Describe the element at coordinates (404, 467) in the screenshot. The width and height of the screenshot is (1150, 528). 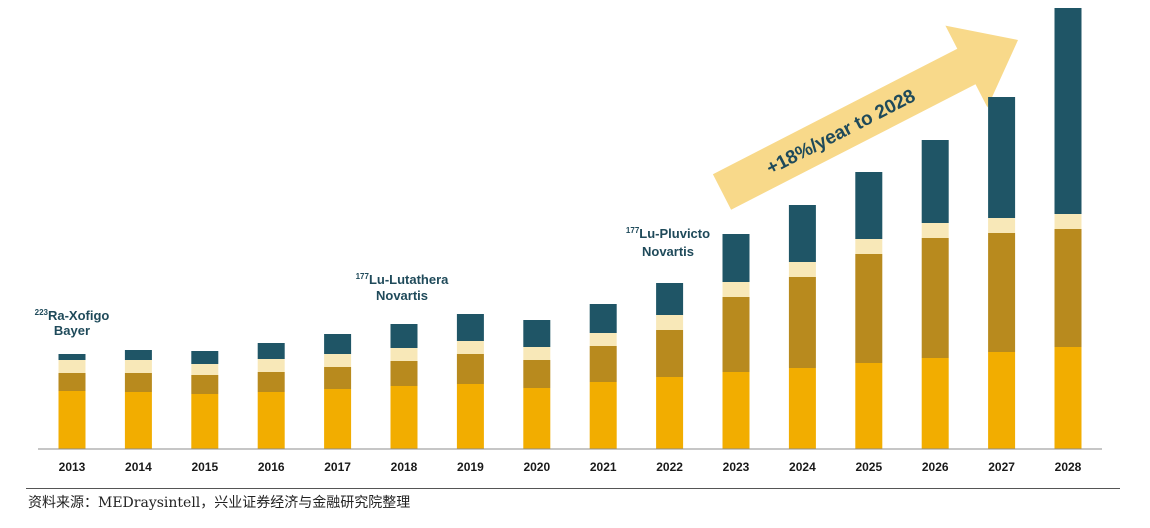
I see `x-tick-label: 2018` at that location.